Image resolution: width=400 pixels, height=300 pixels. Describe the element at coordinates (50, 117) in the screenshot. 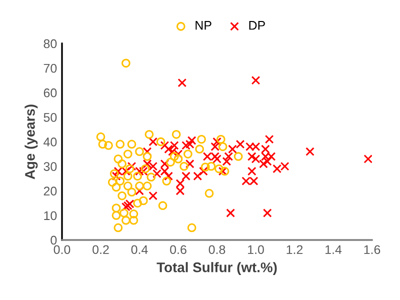

I see `y-tick-label: 50` at that location.